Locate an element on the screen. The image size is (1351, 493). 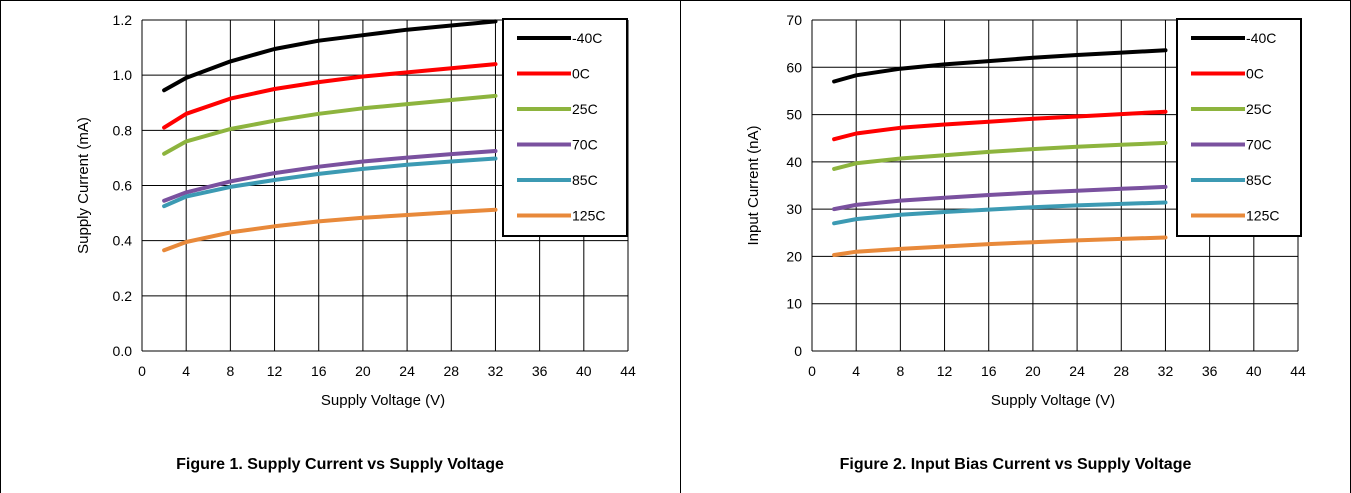
y-tick-label: 10 is located at coordinates (794, 304).